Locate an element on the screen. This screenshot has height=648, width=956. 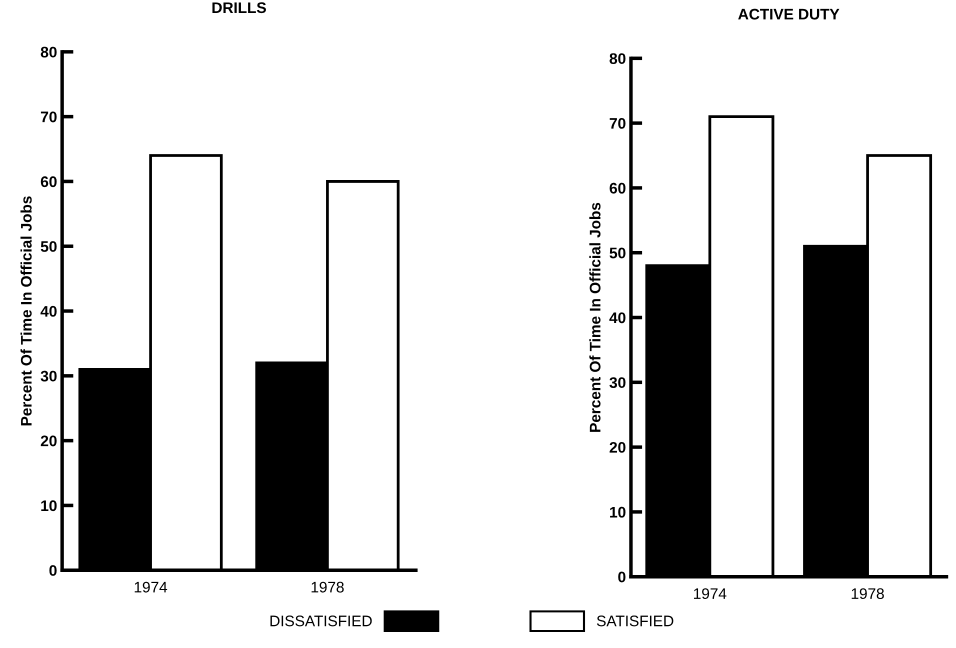
text: DISSATISFIED is located at coordinates (321, 621).